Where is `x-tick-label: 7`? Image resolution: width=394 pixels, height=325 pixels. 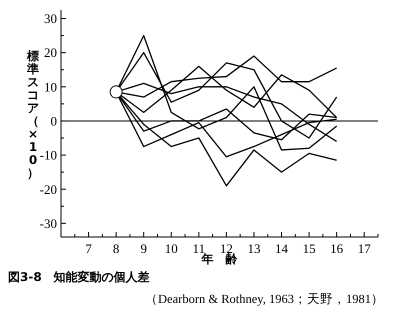
x-tick-label: 7 is located at coordinates (88, 248).